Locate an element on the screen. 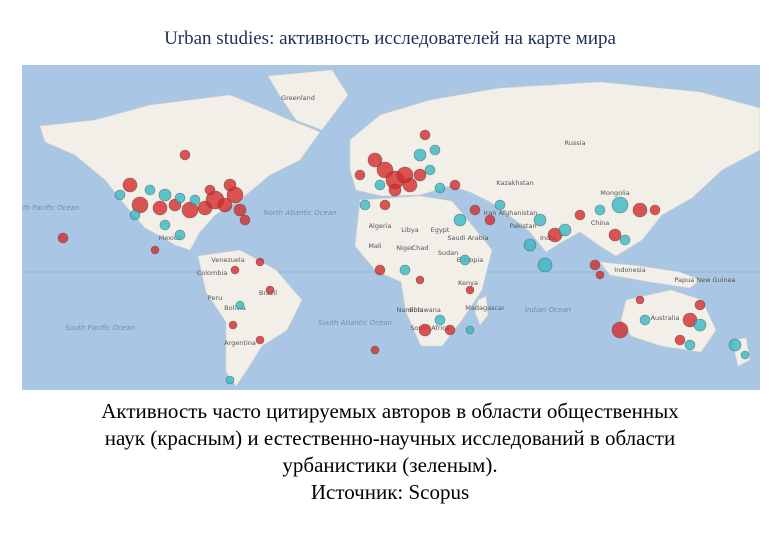  map-label: Papua New Guinea is located at coordinates (704, 280).